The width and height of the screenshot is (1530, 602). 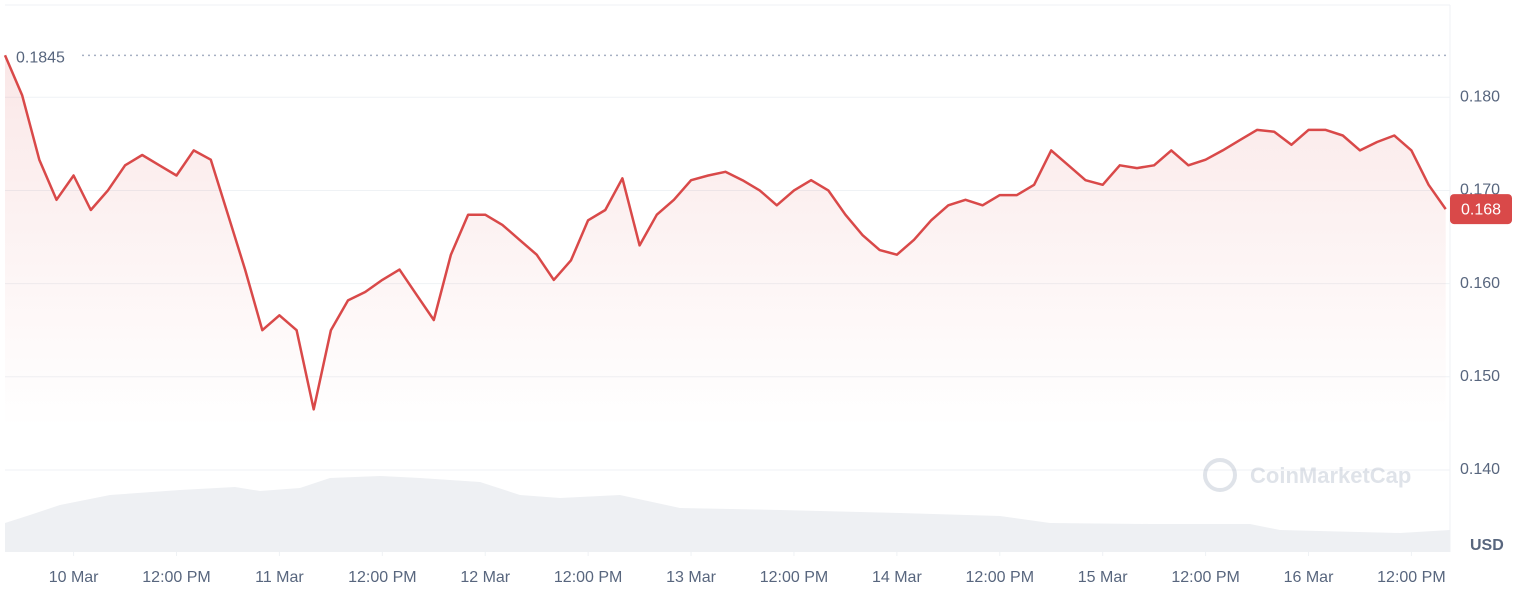 I want to click on x-tick-label: 11 Mar, so click(x=279, y=577).